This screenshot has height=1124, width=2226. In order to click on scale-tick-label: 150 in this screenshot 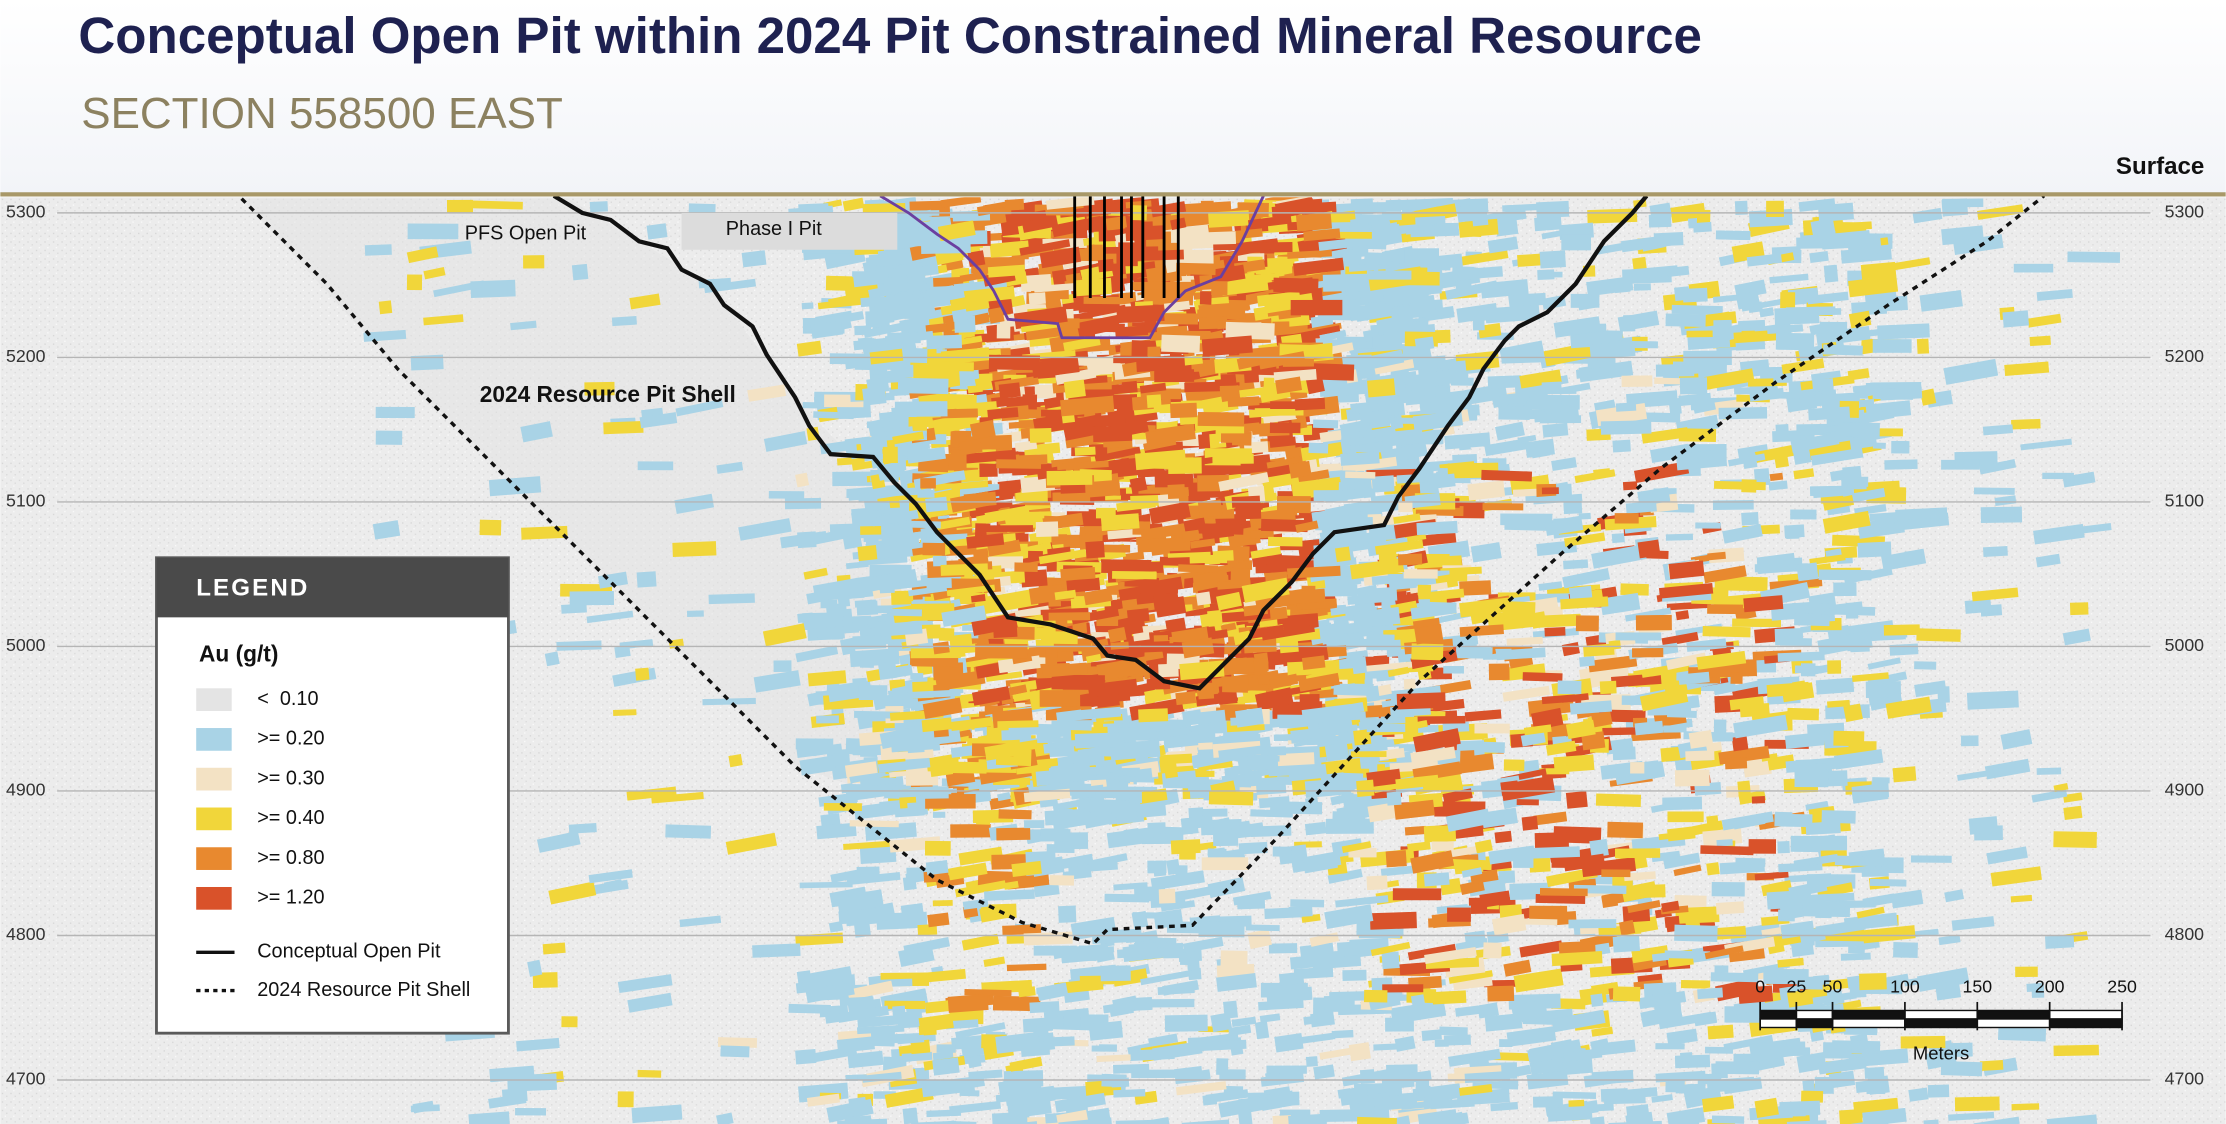, I will do `click(1977, 986)`.